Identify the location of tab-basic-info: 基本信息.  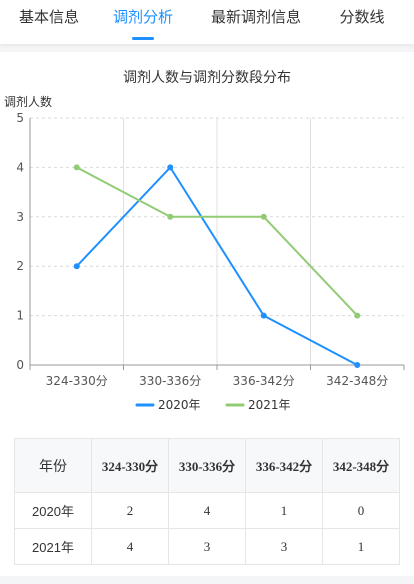
(48, 17).